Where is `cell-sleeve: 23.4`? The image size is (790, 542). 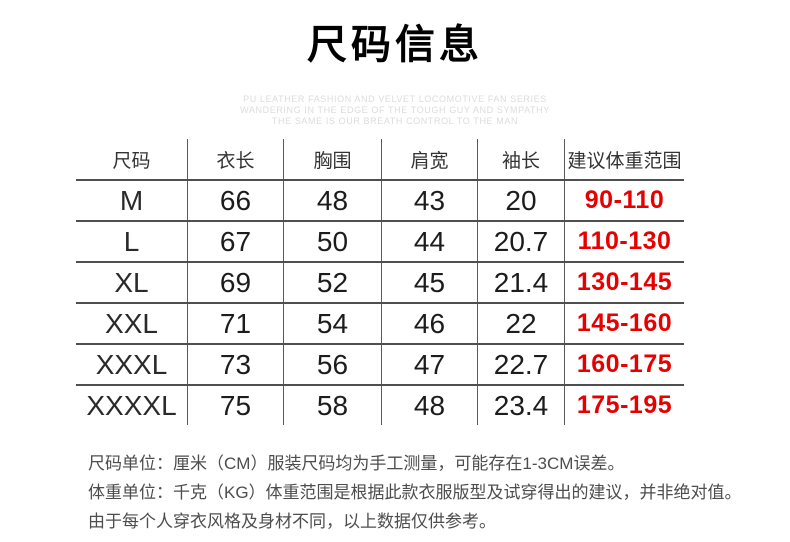 cell-sleeve: 23.4 is located at coordinates (521, 405).